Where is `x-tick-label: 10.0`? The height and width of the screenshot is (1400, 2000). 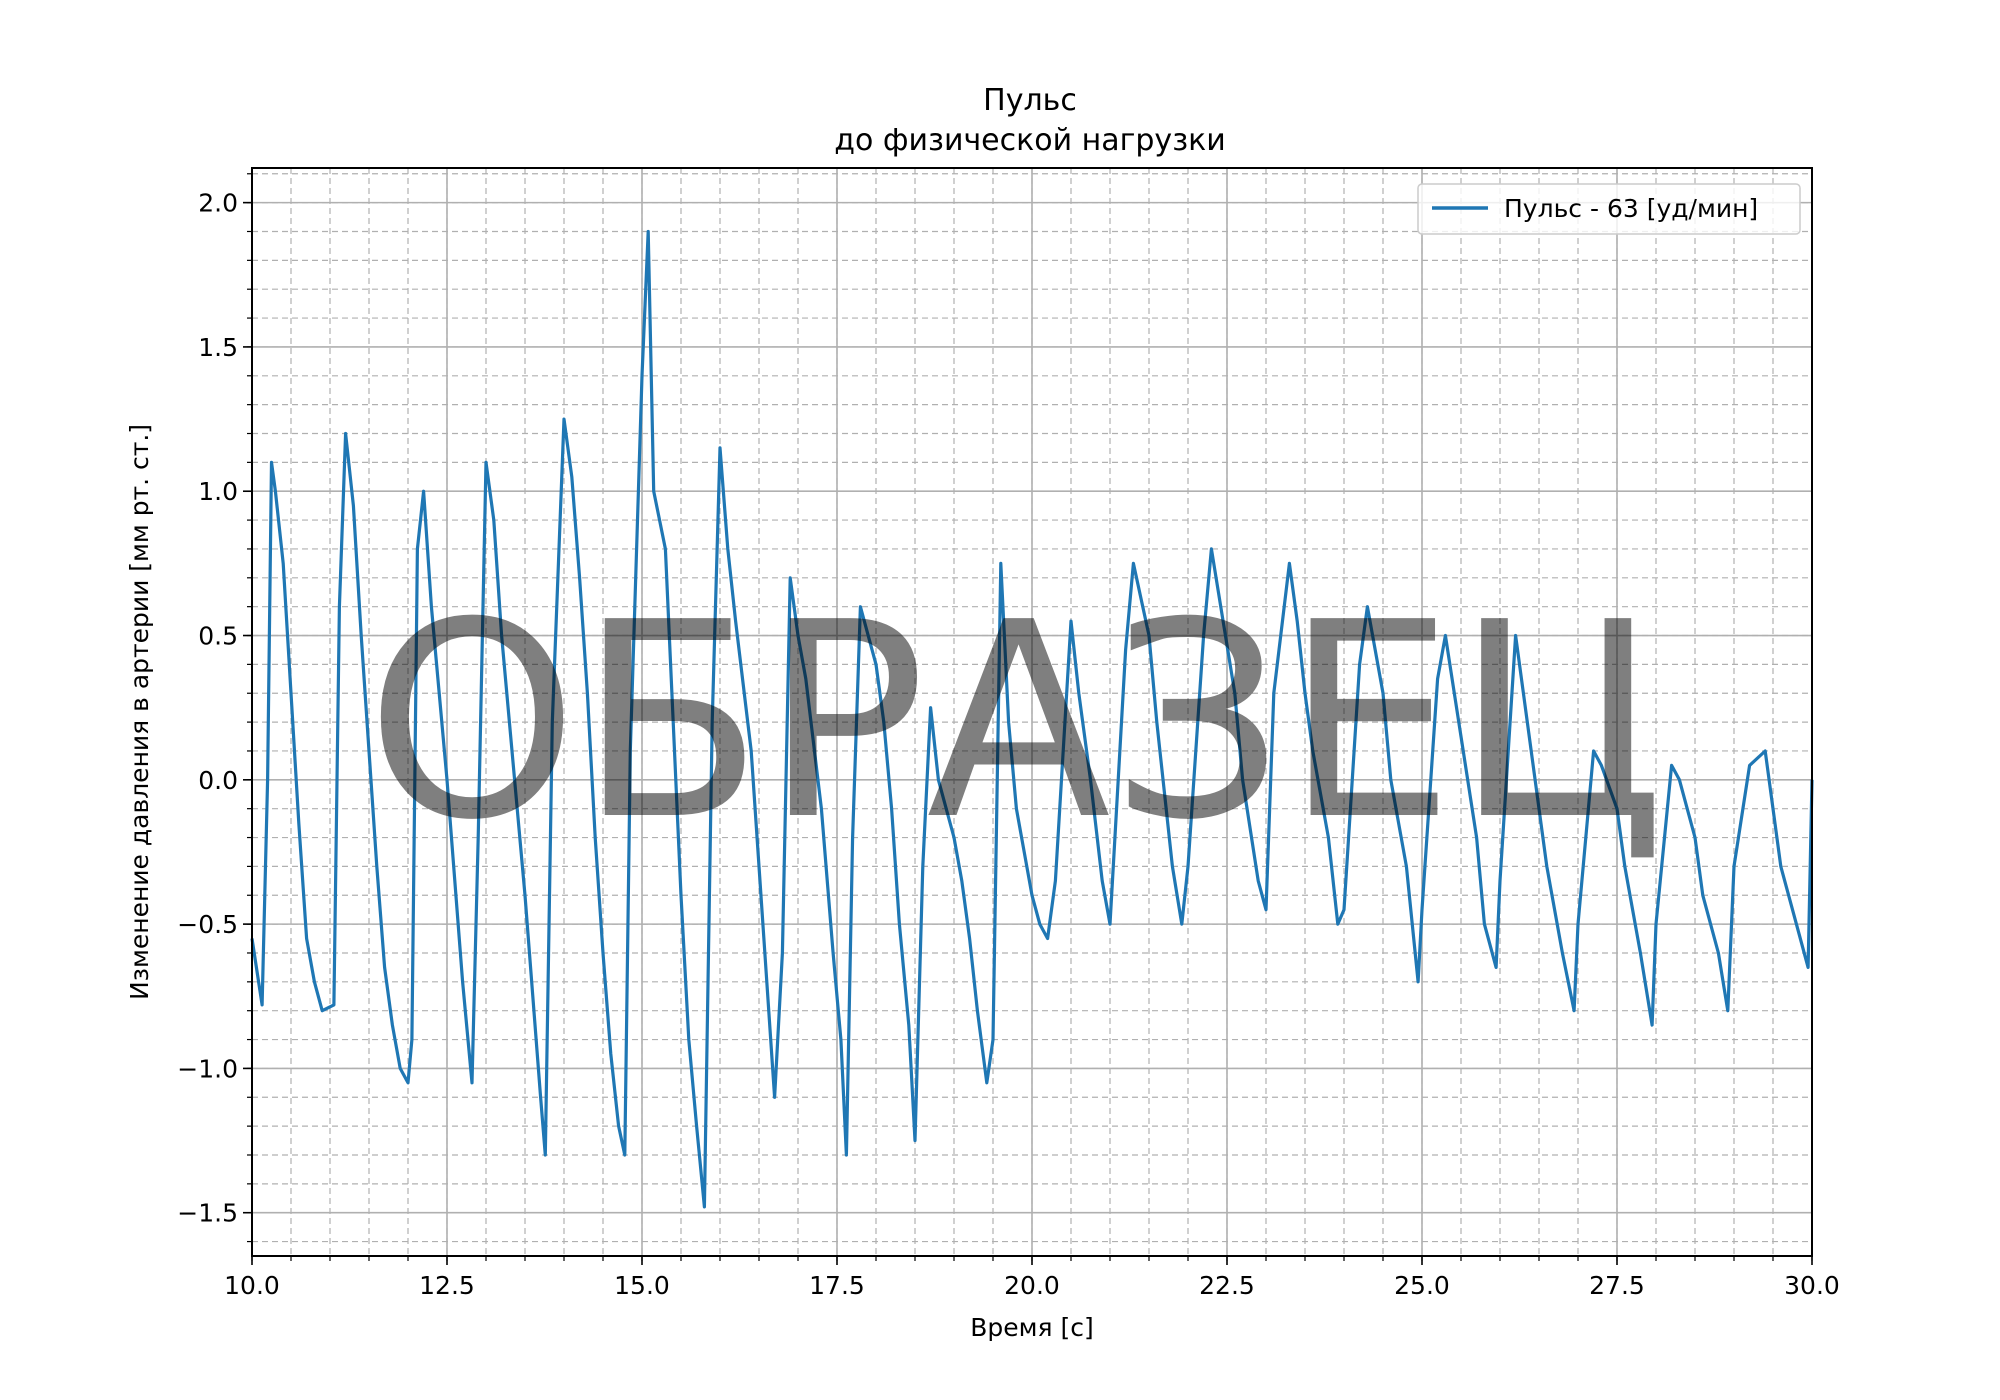 x-tick-label: 10.0 is located at coordinates (252, 1285).